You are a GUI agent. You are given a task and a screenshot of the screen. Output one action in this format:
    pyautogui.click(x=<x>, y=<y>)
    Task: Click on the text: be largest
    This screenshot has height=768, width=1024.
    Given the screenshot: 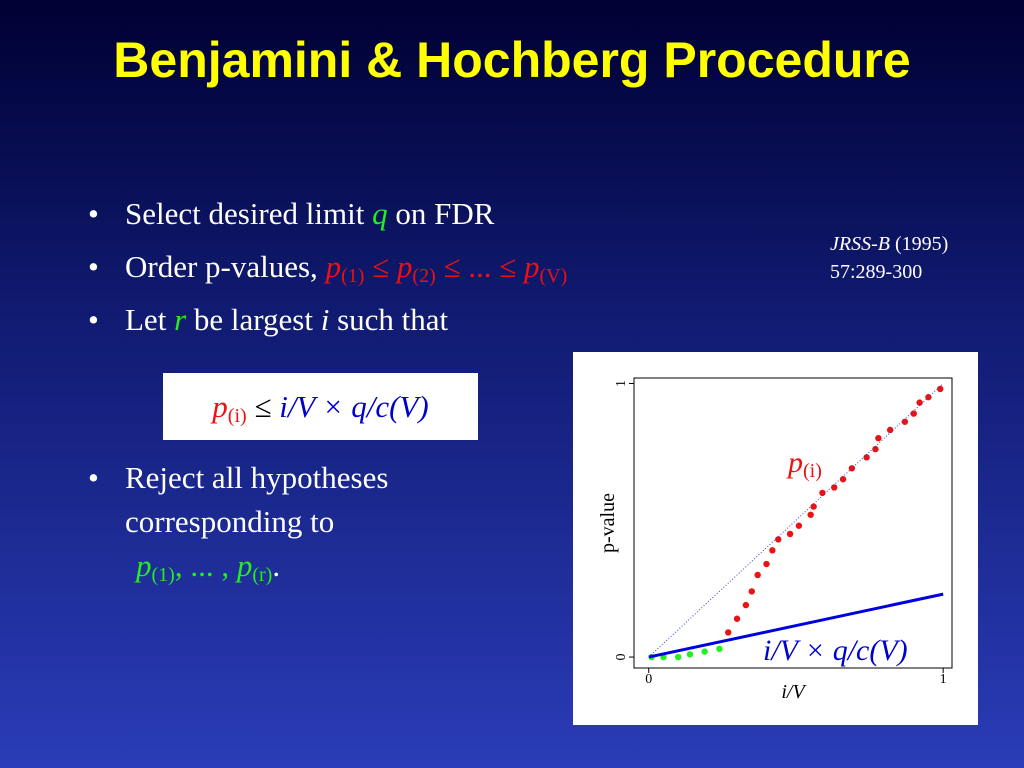 What is the action you would take?
    pyautogui.click(x=253, y=319)
    